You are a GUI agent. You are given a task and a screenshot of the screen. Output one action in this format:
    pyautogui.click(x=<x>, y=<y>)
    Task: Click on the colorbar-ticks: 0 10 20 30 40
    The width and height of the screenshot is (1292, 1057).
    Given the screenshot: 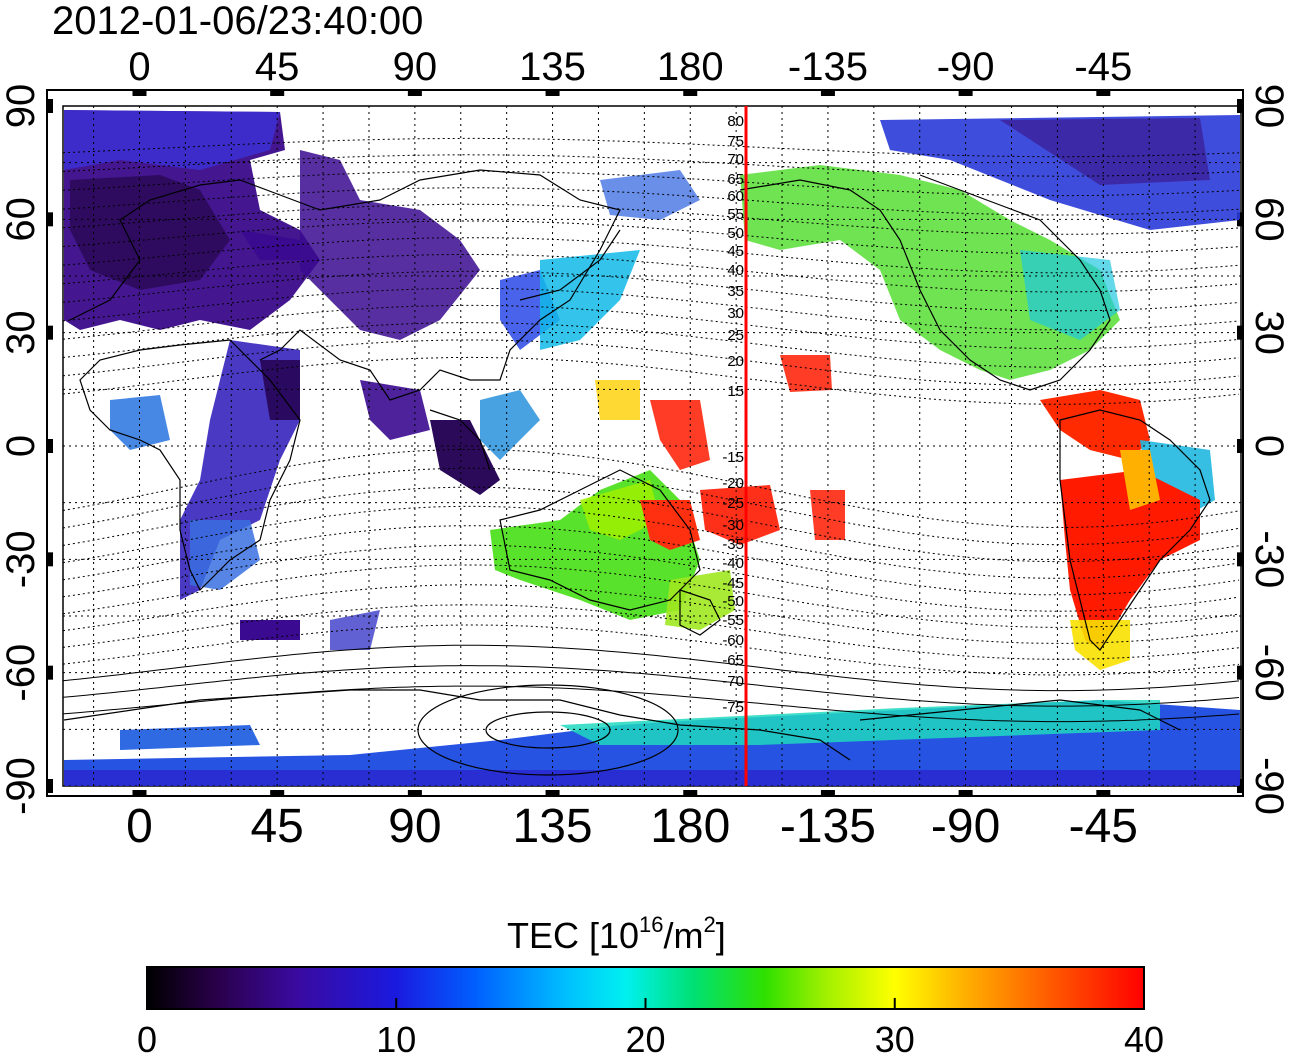 What is the action you would take?
    pyautogui.click(x=650, y=1027)
    